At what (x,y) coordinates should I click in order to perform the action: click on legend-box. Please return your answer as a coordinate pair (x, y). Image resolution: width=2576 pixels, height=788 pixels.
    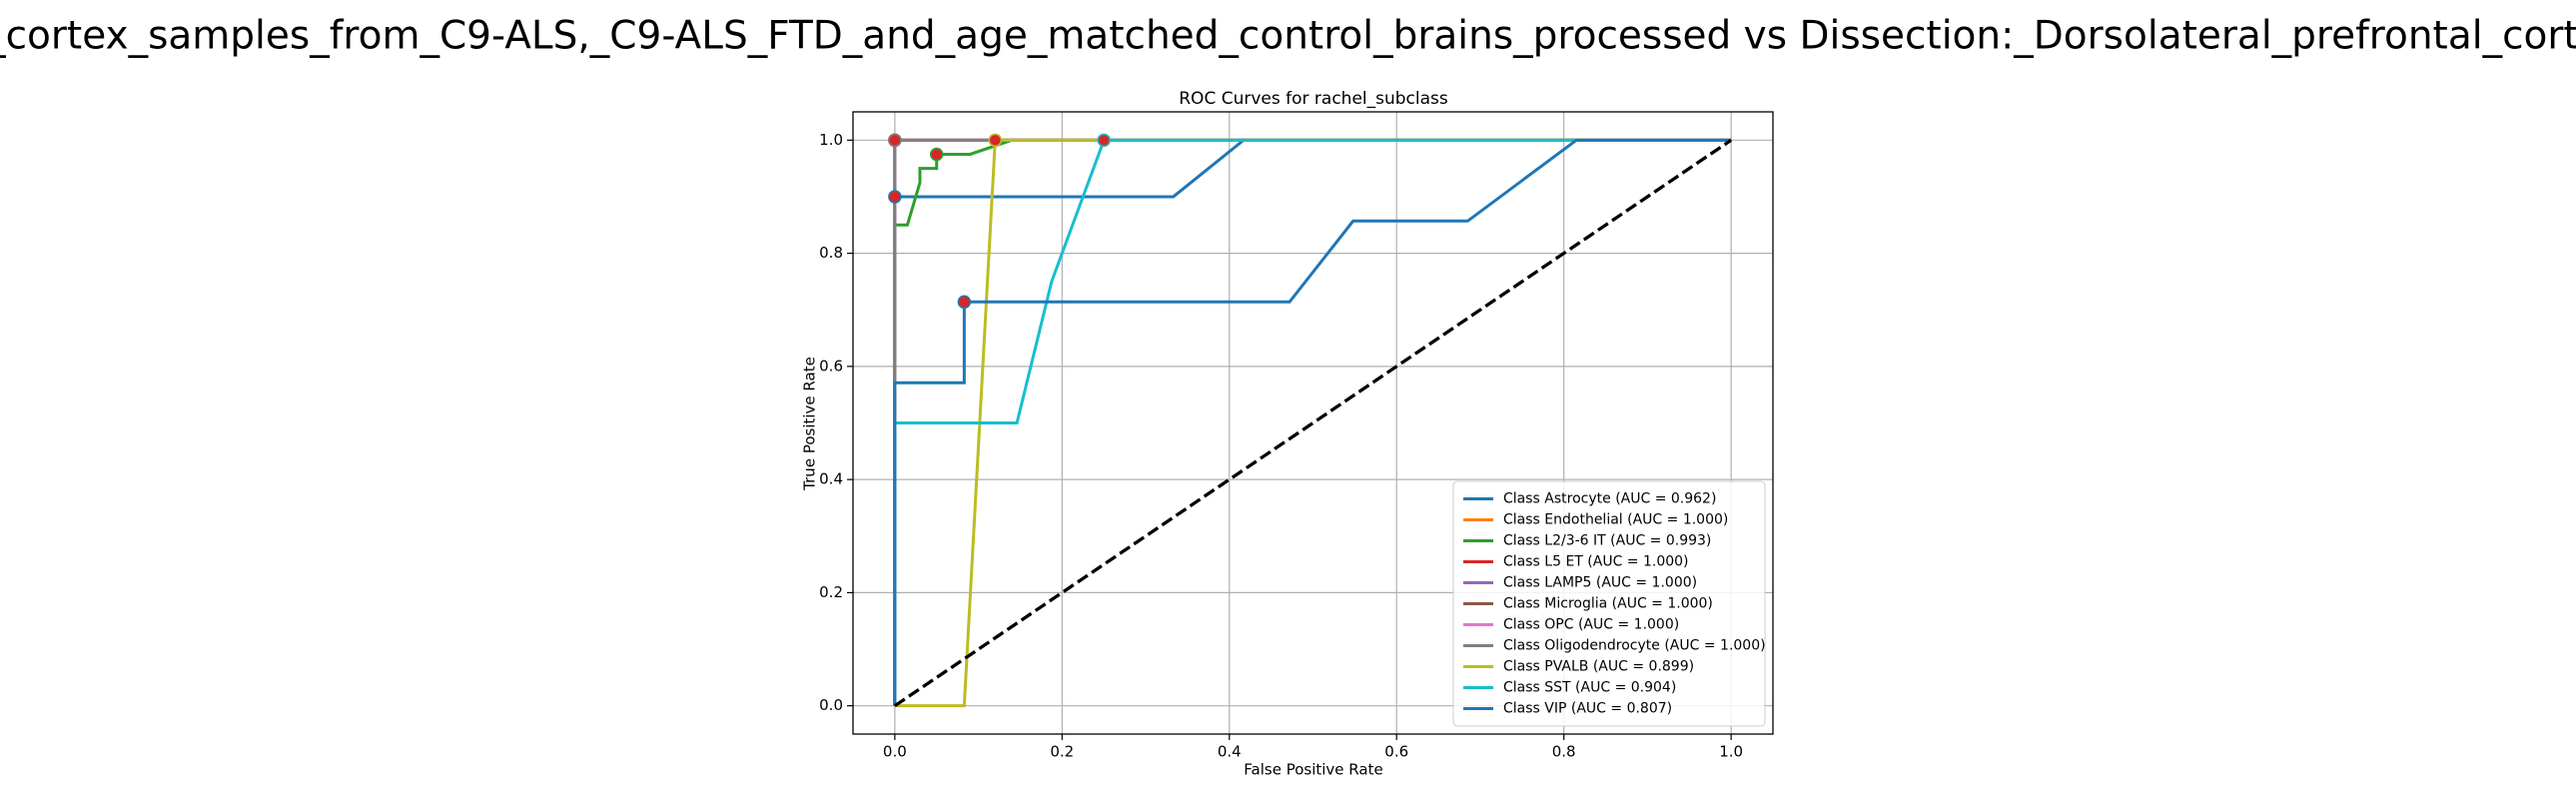
    Looking at the image, I should click on (1609, 603).